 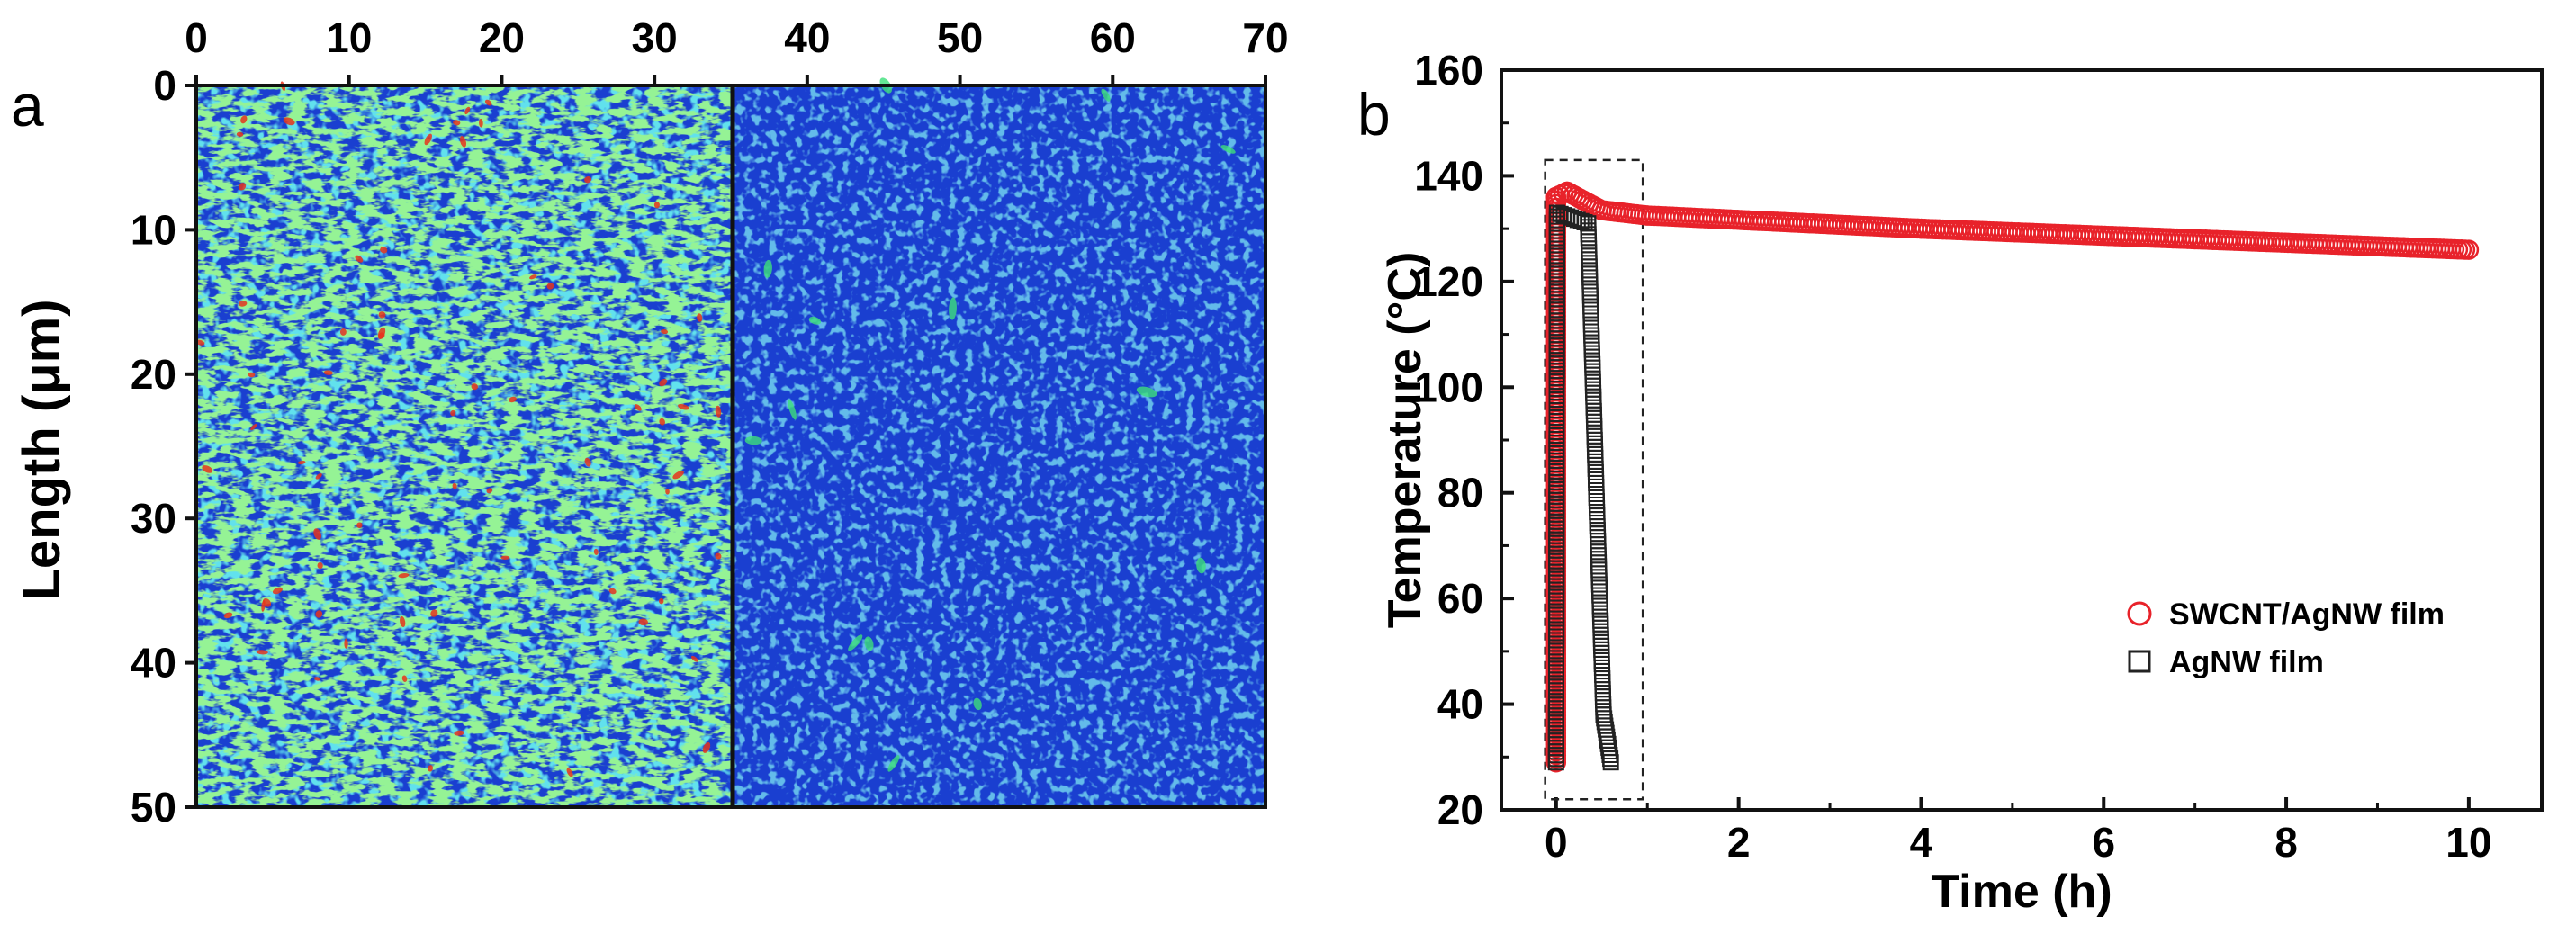 What do you see at coordinates (2468, 842) in the screenshot?
I see `scatter-x-tick-label: 10` at bounding box center [2468, 842].